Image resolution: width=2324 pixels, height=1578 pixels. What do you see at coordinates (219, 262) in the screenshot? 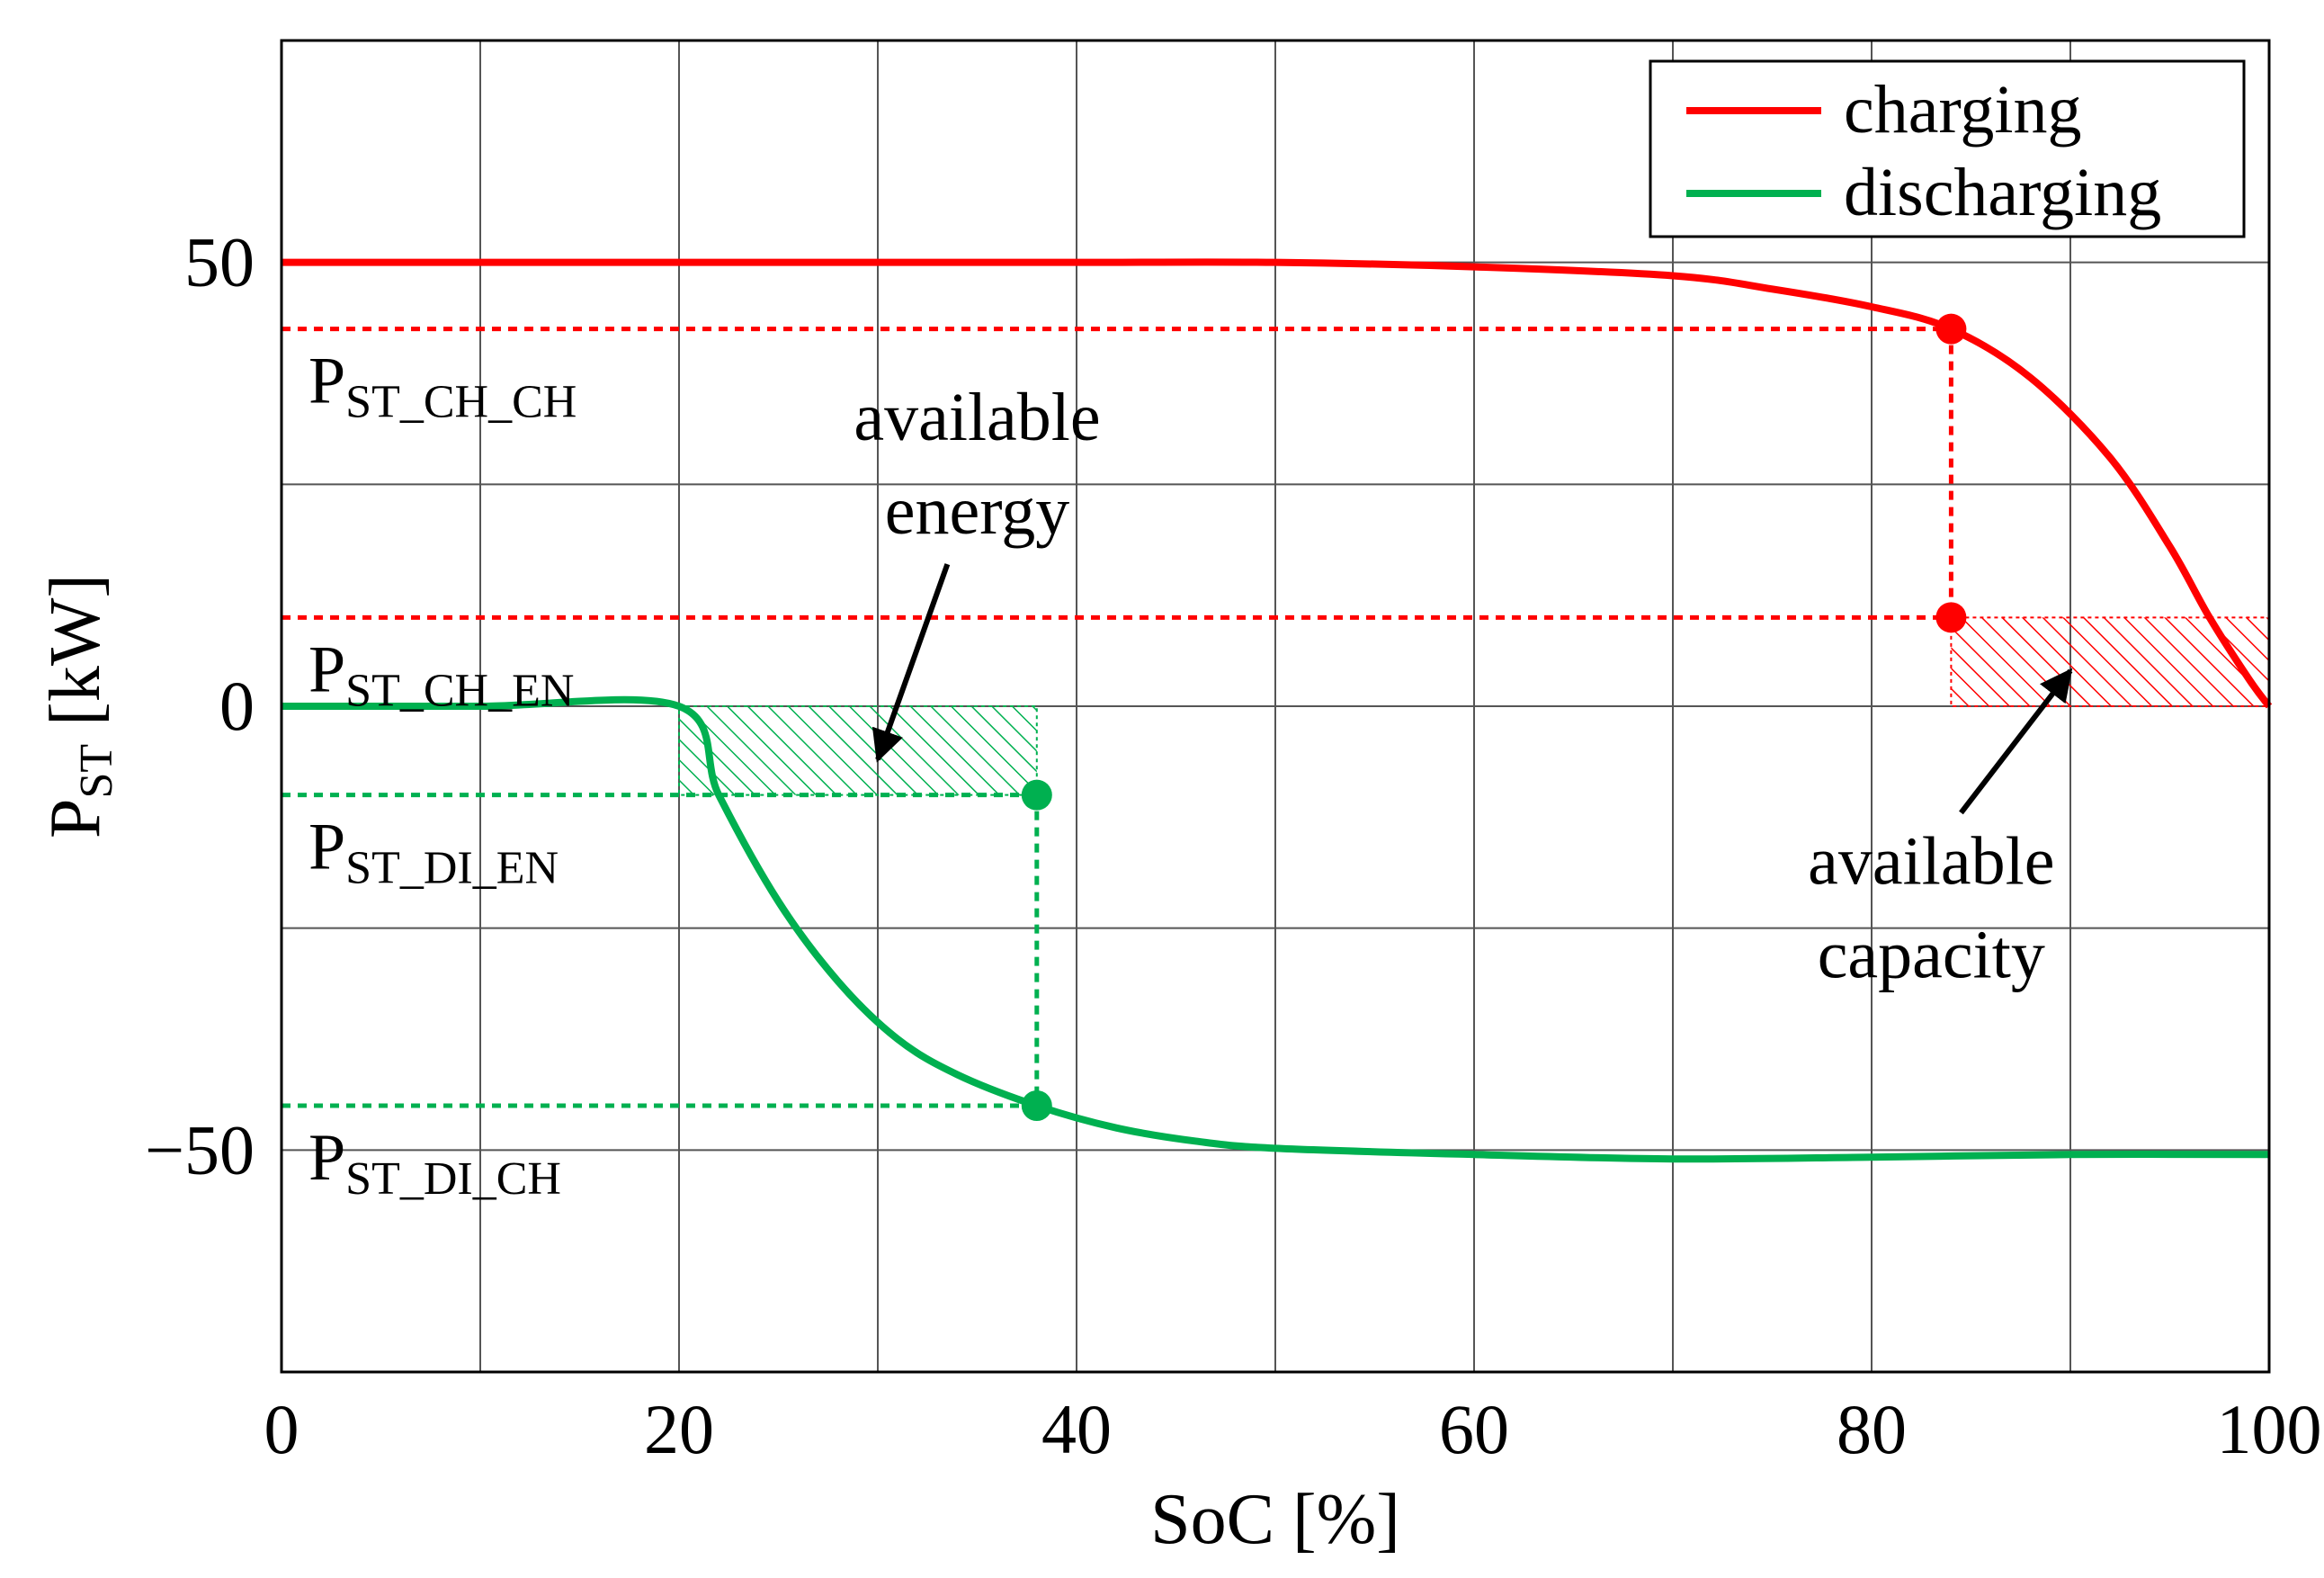
I see `y-tick-label: 50` at bounding box center [219, 262].